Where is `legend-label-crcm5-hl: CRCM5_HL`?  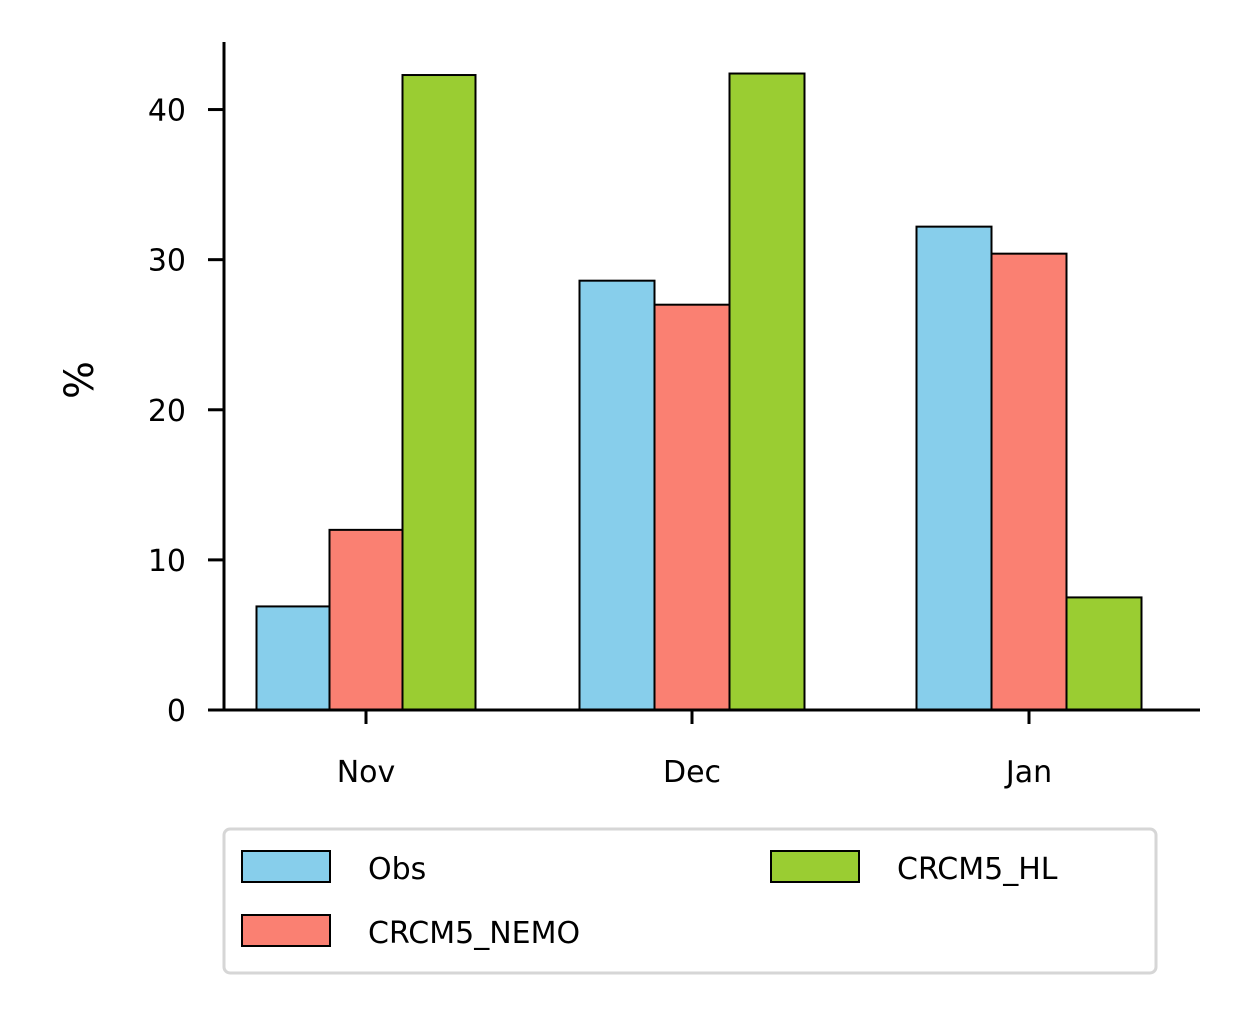 legend-label-crcm5-hl: CRCM5_HL is located at coordinates (977, 869).